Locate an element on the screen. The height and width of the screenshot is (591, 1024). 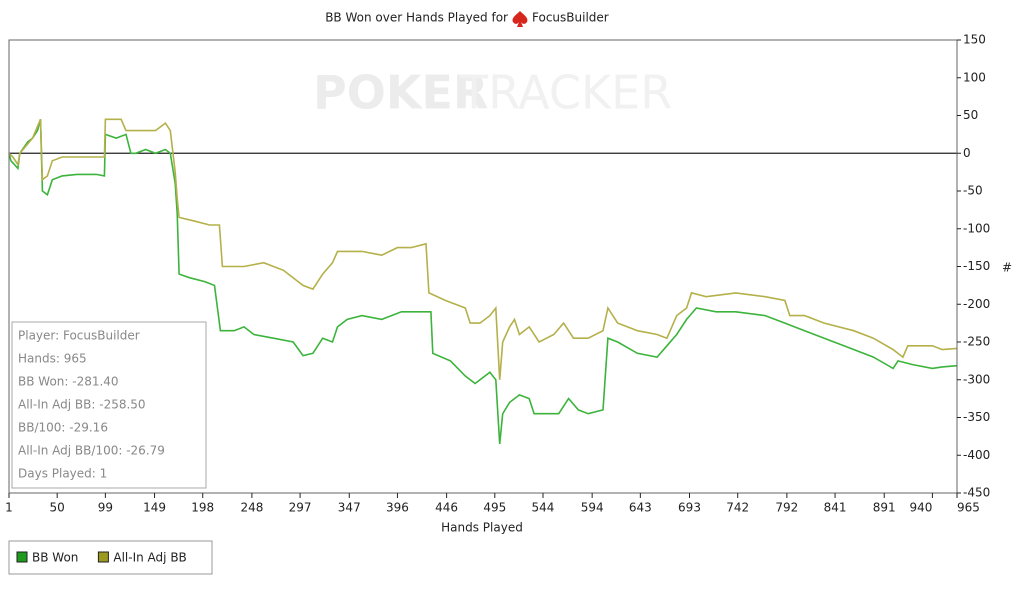
spade-icon is located at coordinates (520, 19).